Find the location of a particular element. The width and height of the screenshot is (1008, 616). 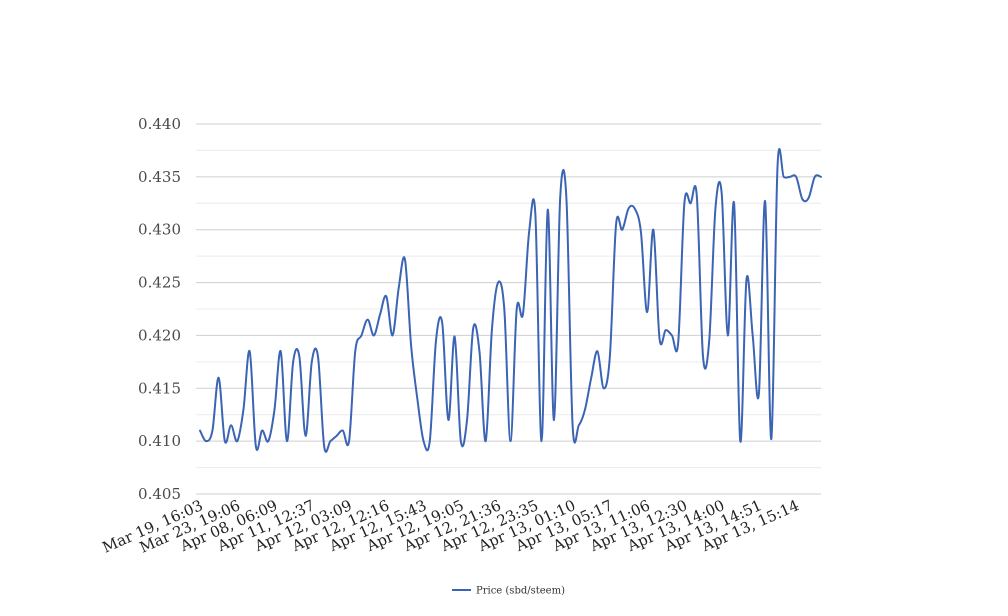

legend-label: Price (sbd/steem) is located at coordinates (520, 591).